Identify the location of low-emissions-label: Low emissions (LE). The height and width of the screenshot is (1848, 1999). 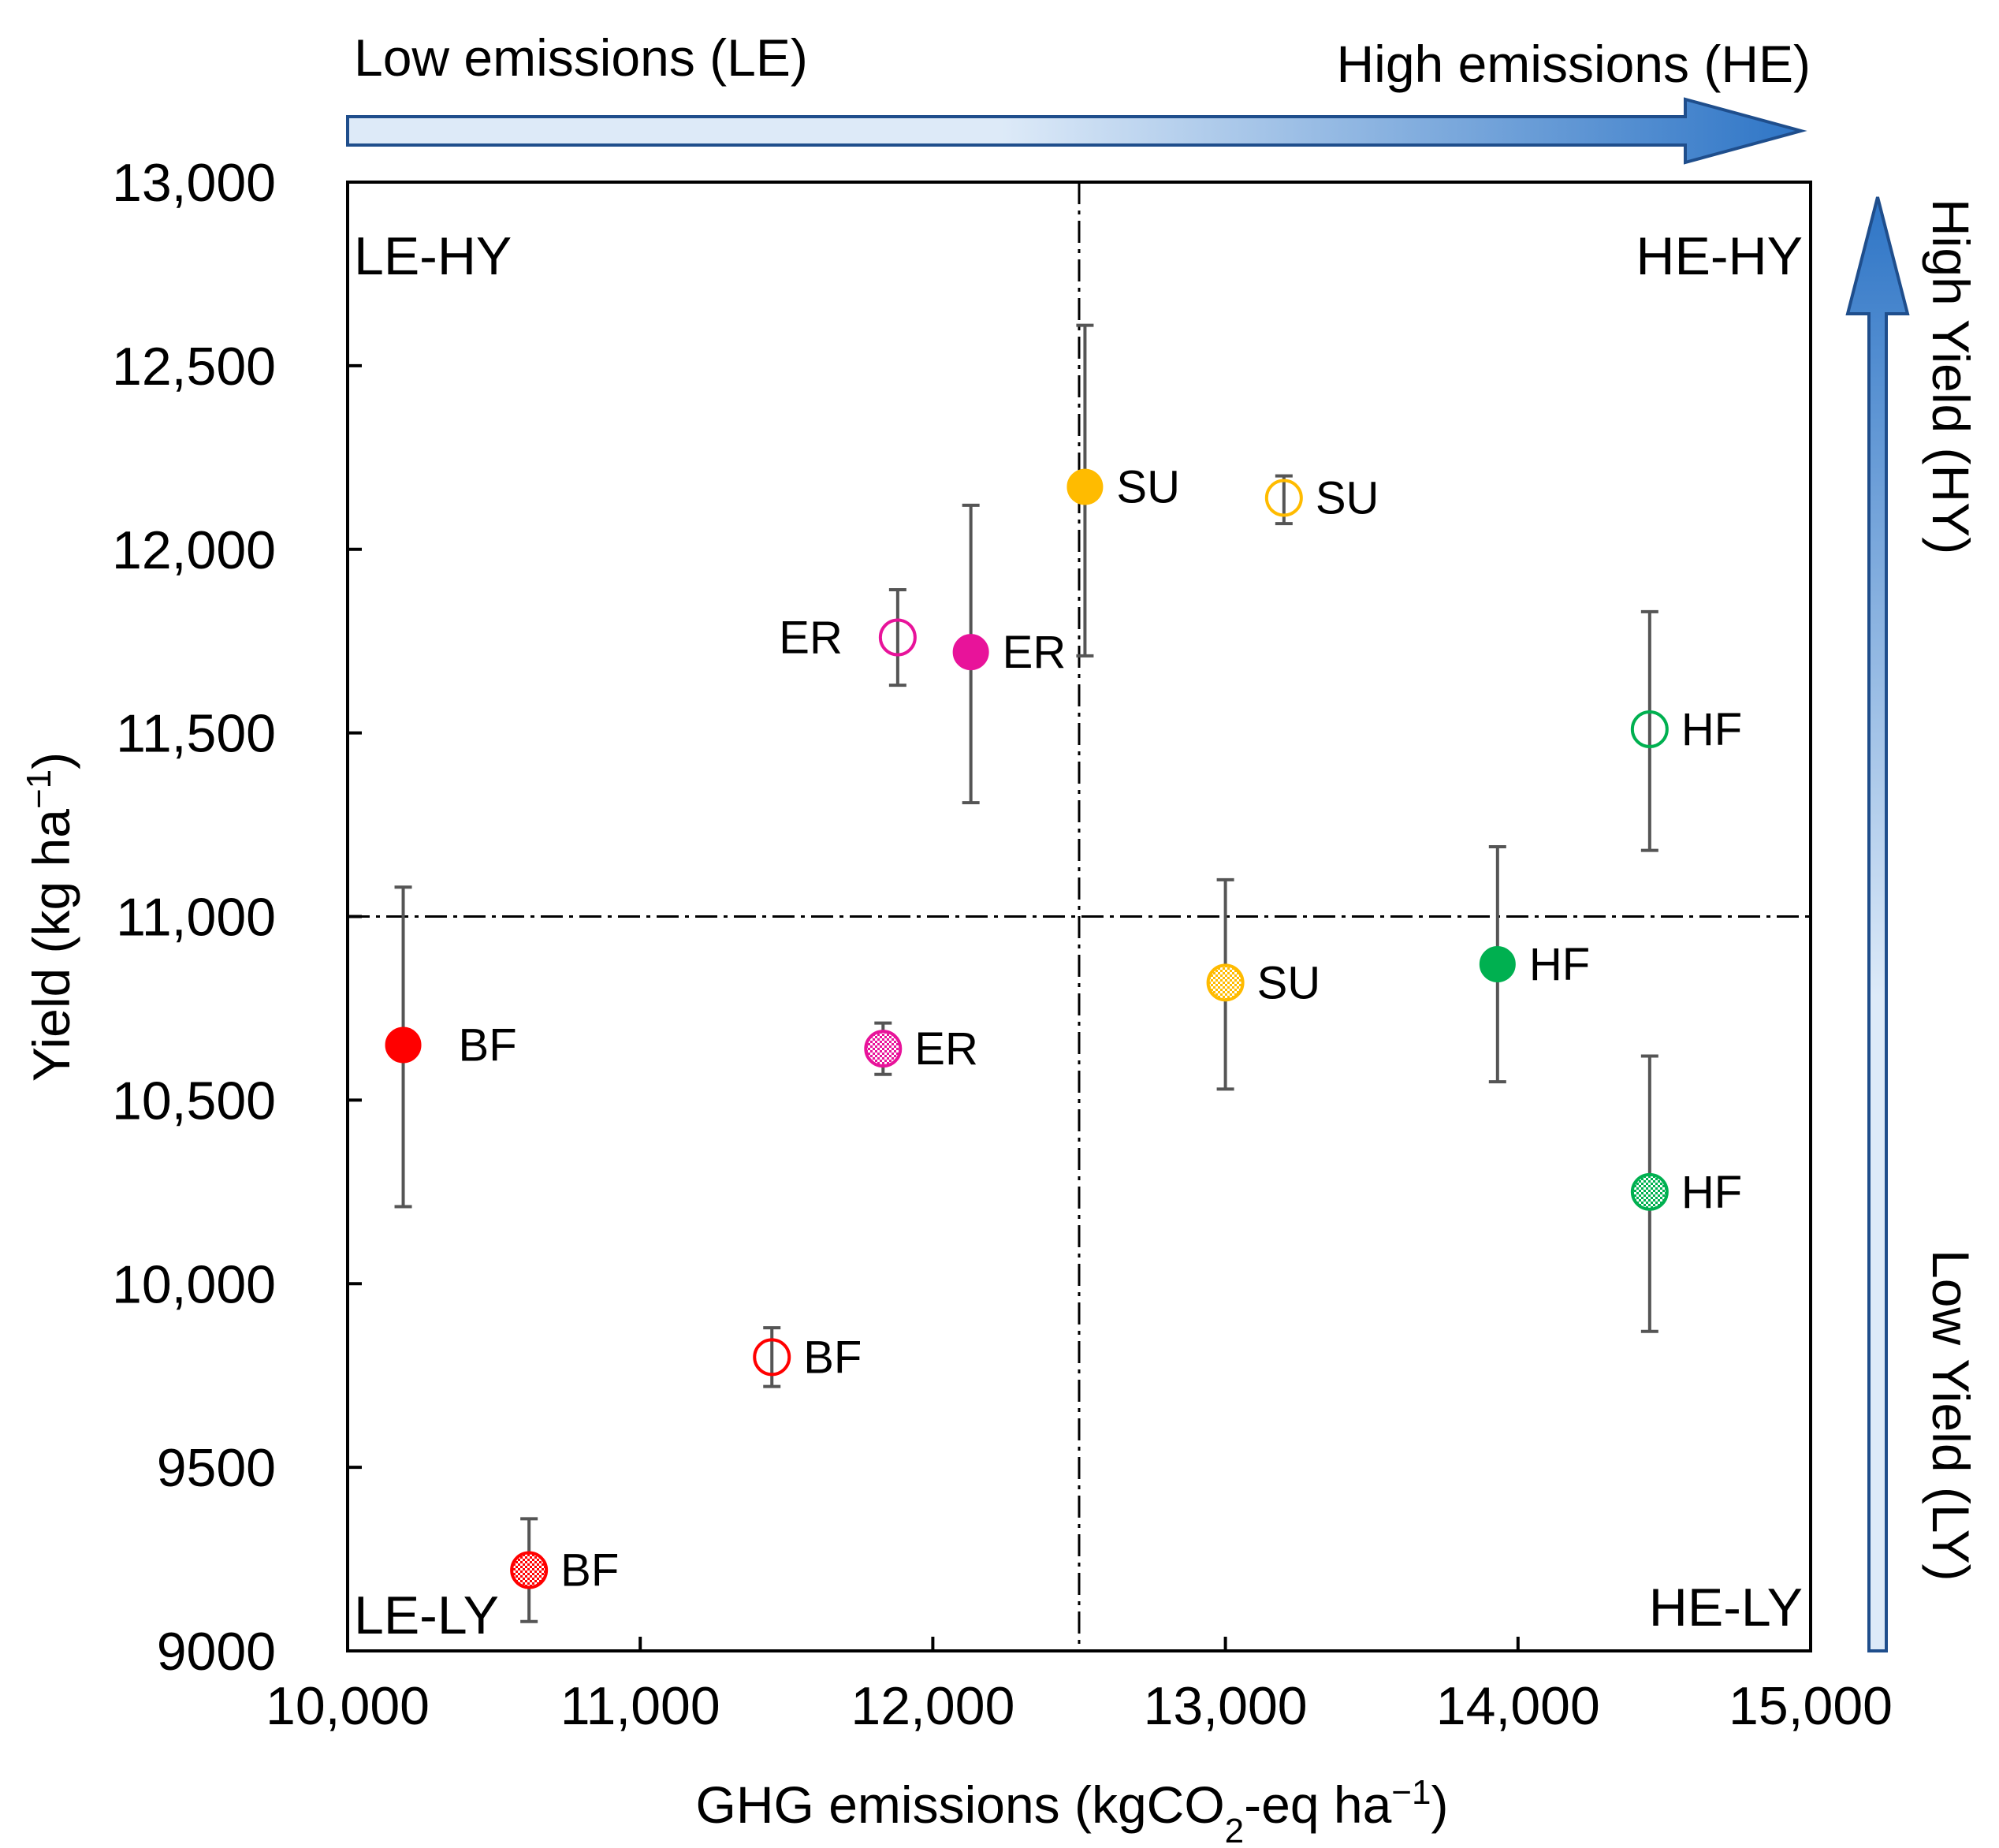
(581, 57).